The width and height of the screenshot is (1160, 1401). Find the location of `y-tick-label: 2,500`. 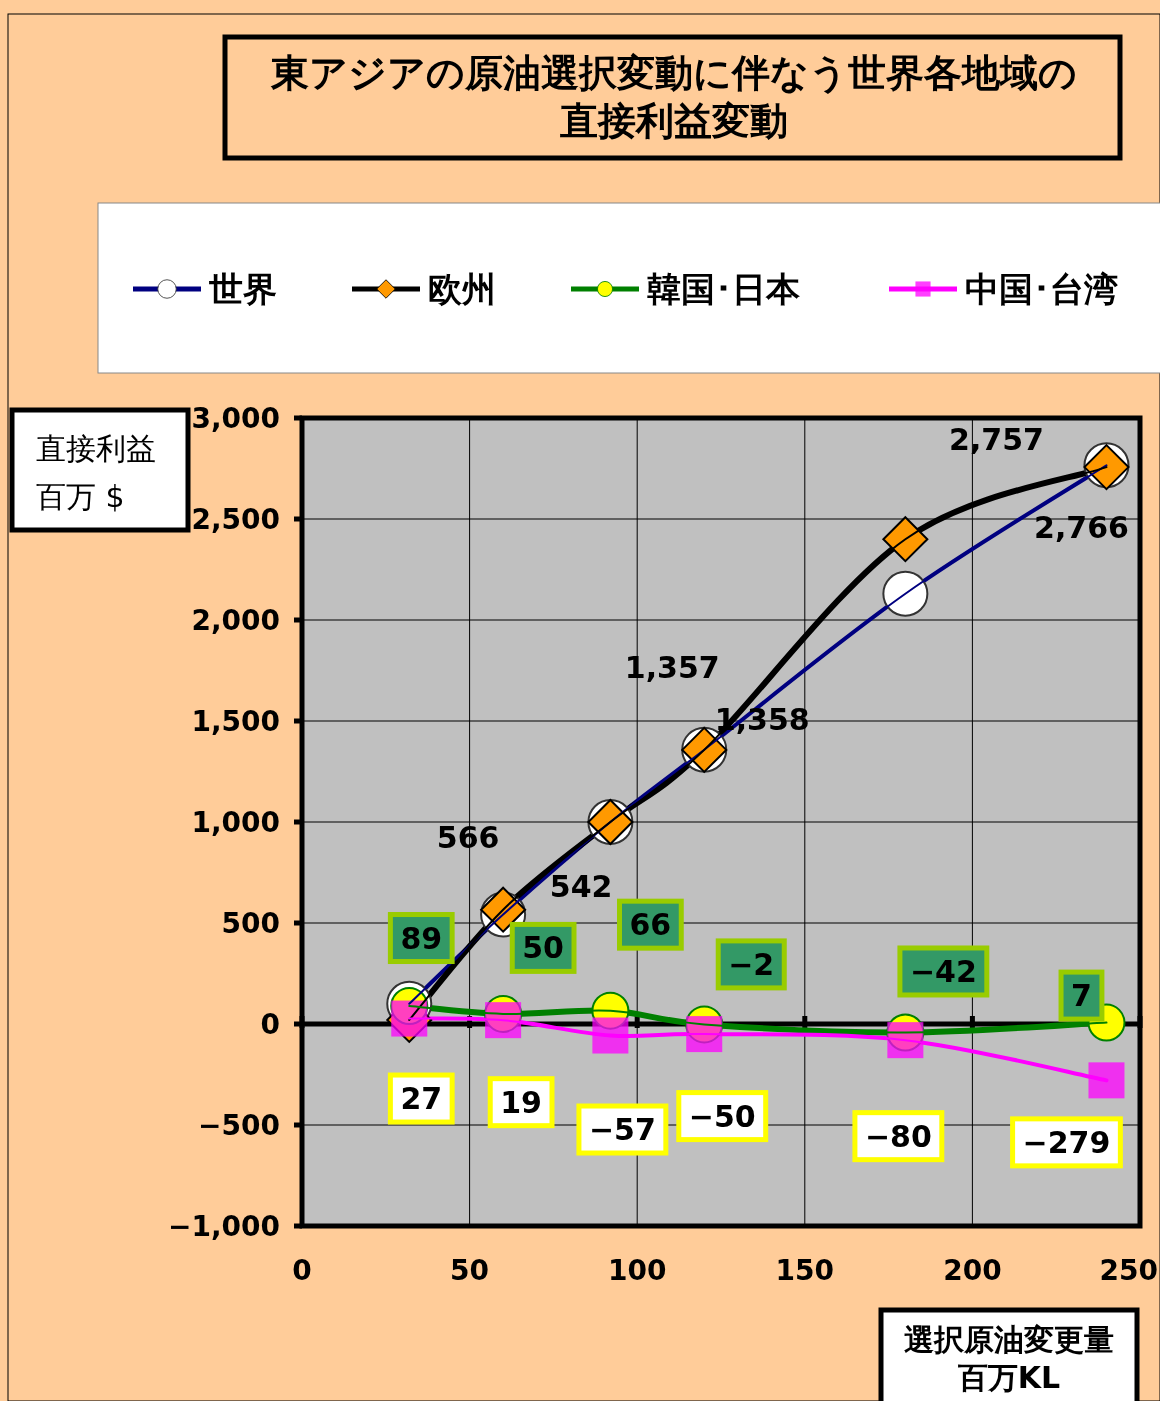

y-tick-label: 2,500 is located at coordinates (235, 519).